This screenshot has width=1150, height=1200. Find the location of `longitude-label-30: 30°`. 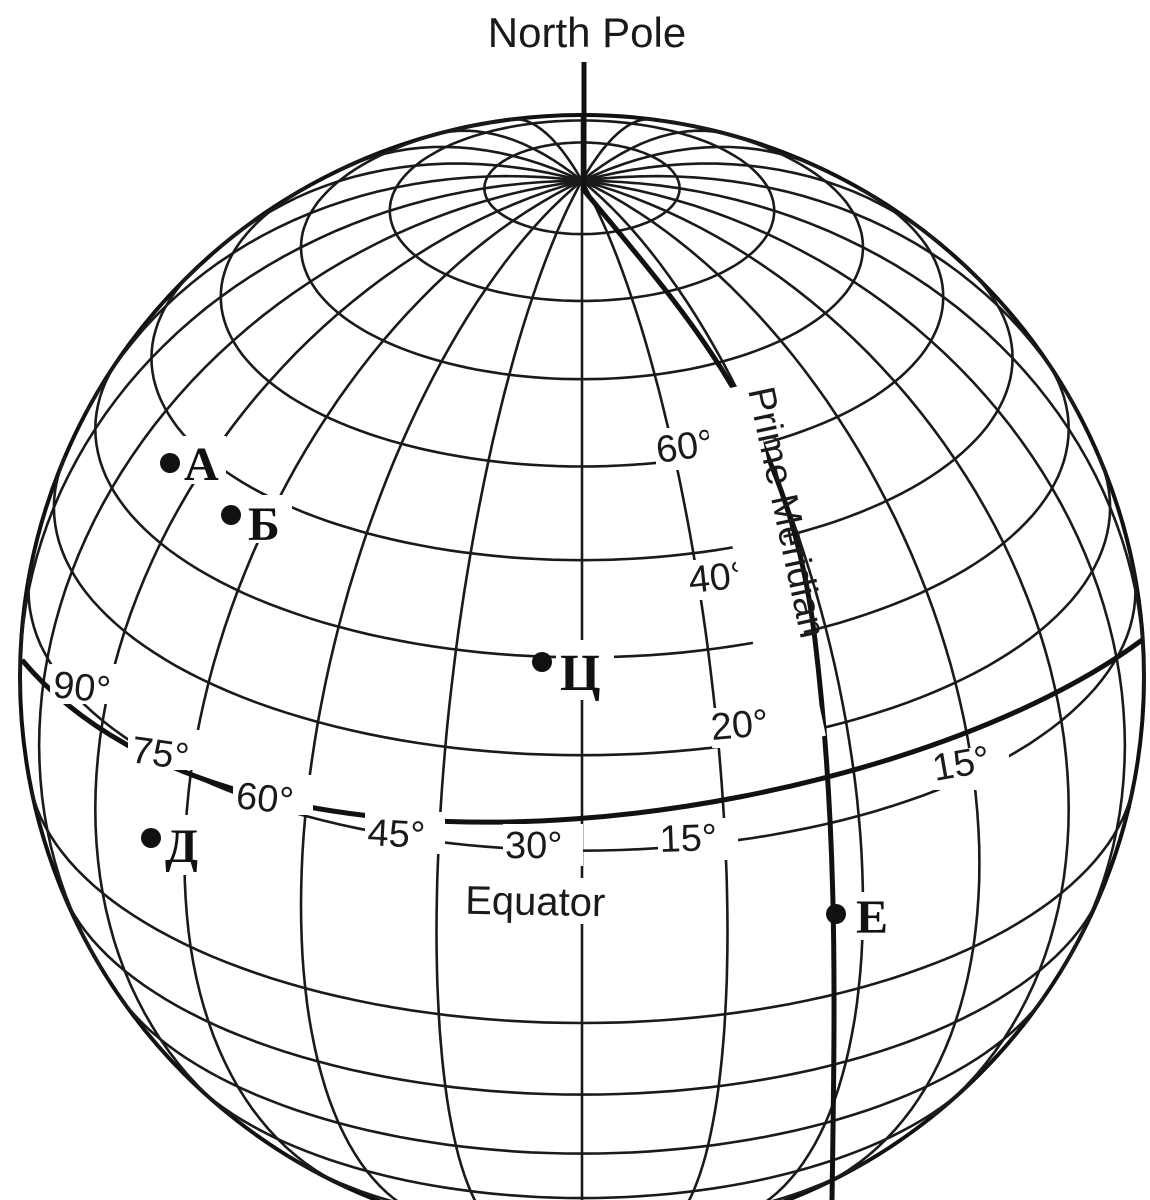

longitude-label-30: 30° is located at coordinates (533, 846).